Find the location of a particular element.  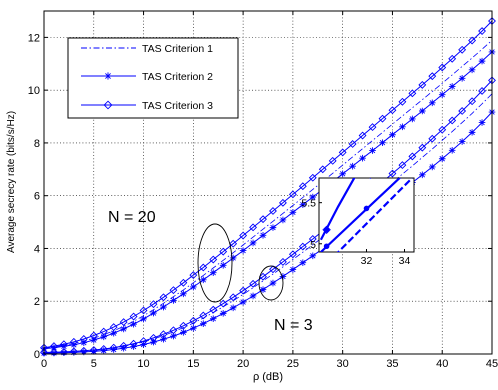

y-tick-label: 6 is located at coordinates (37, 197).